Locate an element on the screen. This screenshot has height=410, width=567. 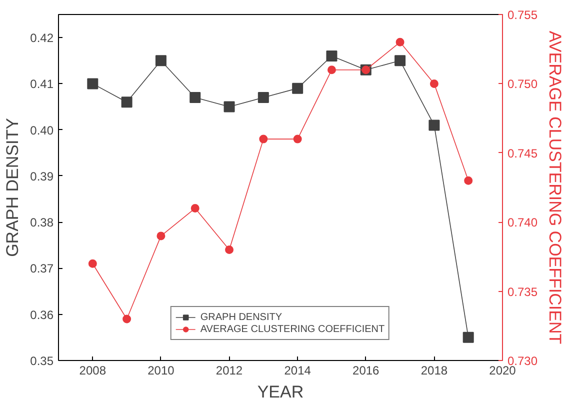
legend-label: AVERAGE CLUSTERING COEFFICIENT is located at coordinates (292, 329).